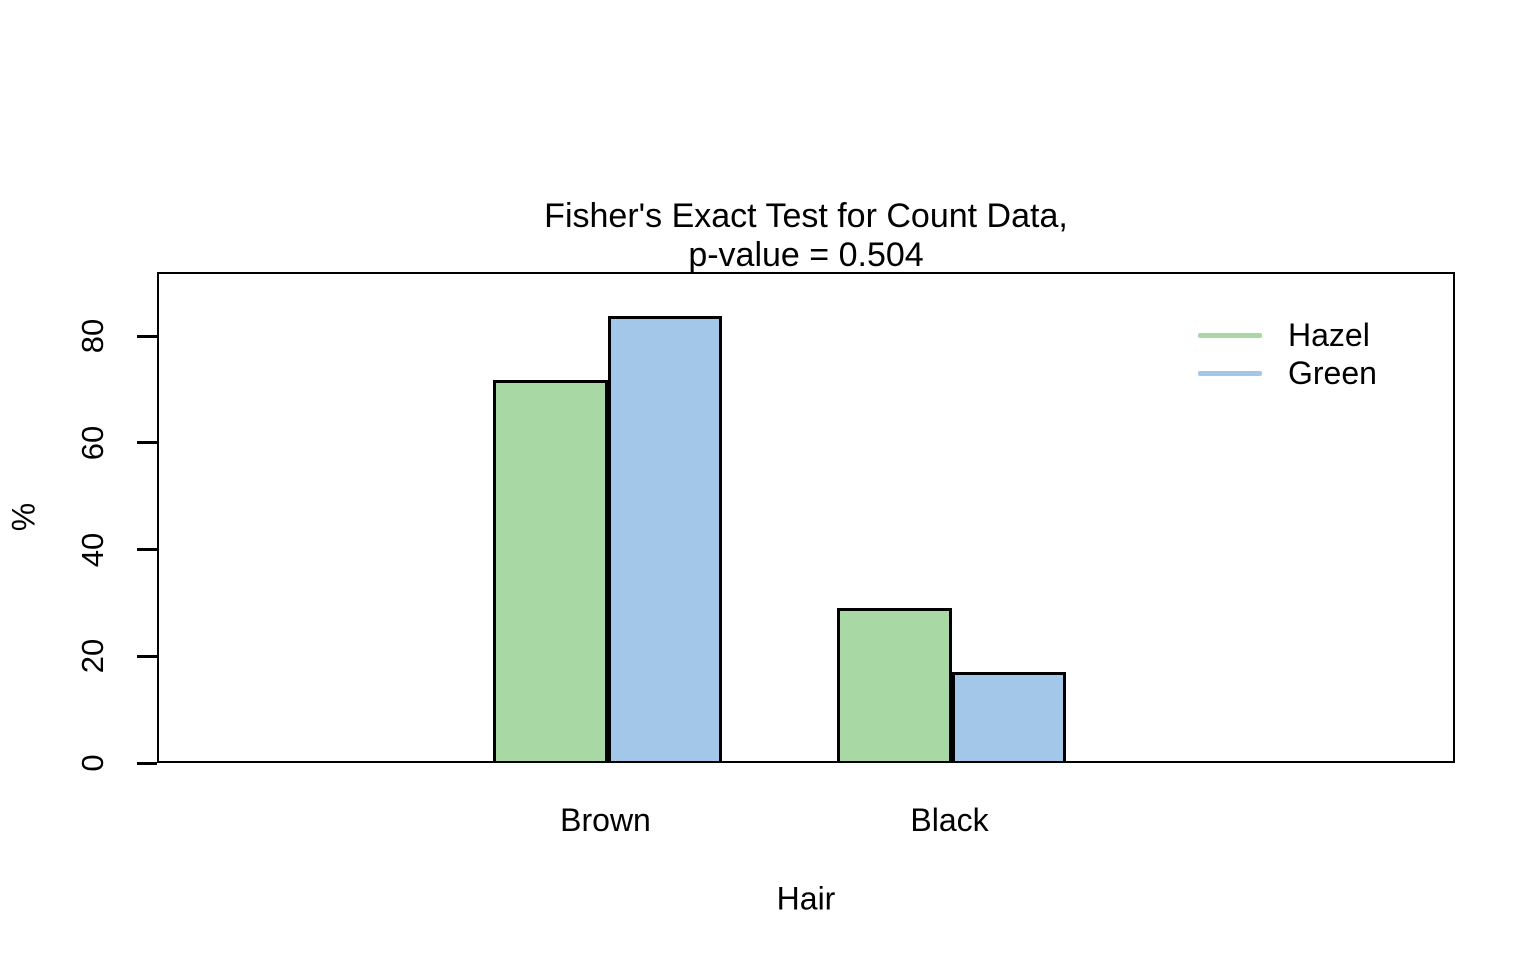 Image resolution: width=1536 pixels, height=960 pixels. I want to click on legend-item-hazel: Hazel, so click(1287, 335).